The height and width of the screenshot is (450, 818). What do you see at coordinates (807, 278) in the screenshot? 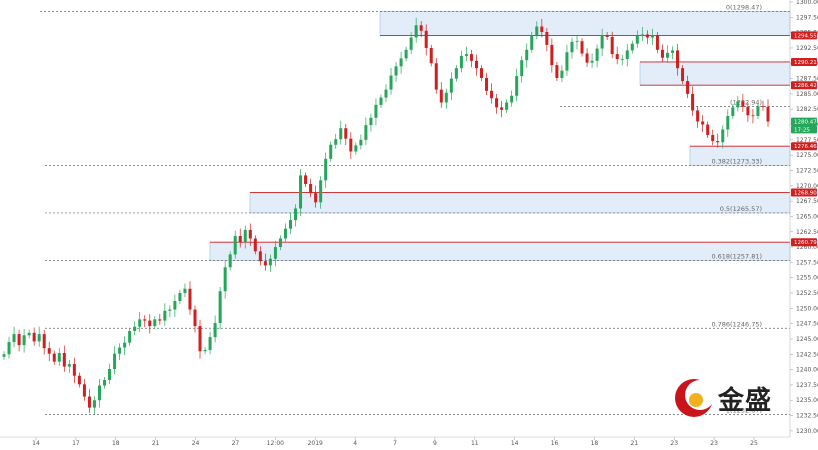
I see `y-tick-label: 1255.00` at bounding box center [807, 278].